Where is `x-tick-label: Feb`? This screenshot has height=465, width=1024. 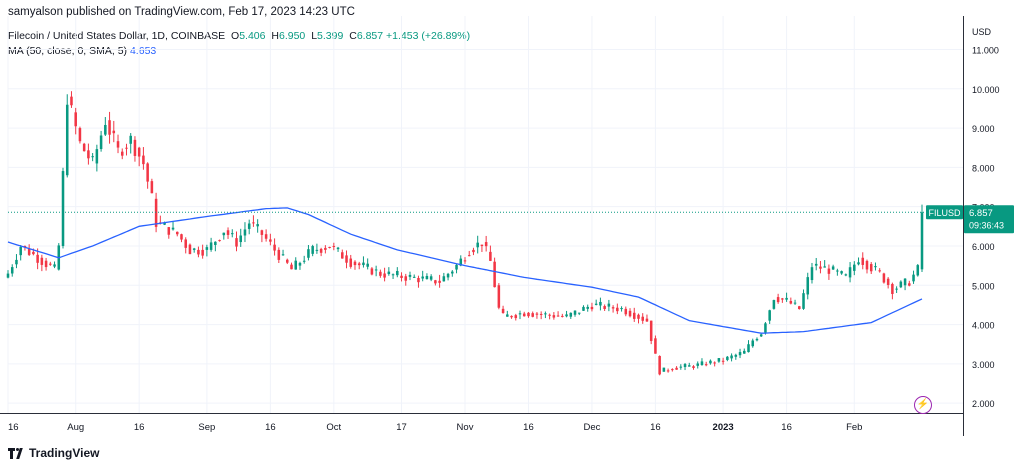 x-tick-label: Feb is located at coordinates (854, 427).